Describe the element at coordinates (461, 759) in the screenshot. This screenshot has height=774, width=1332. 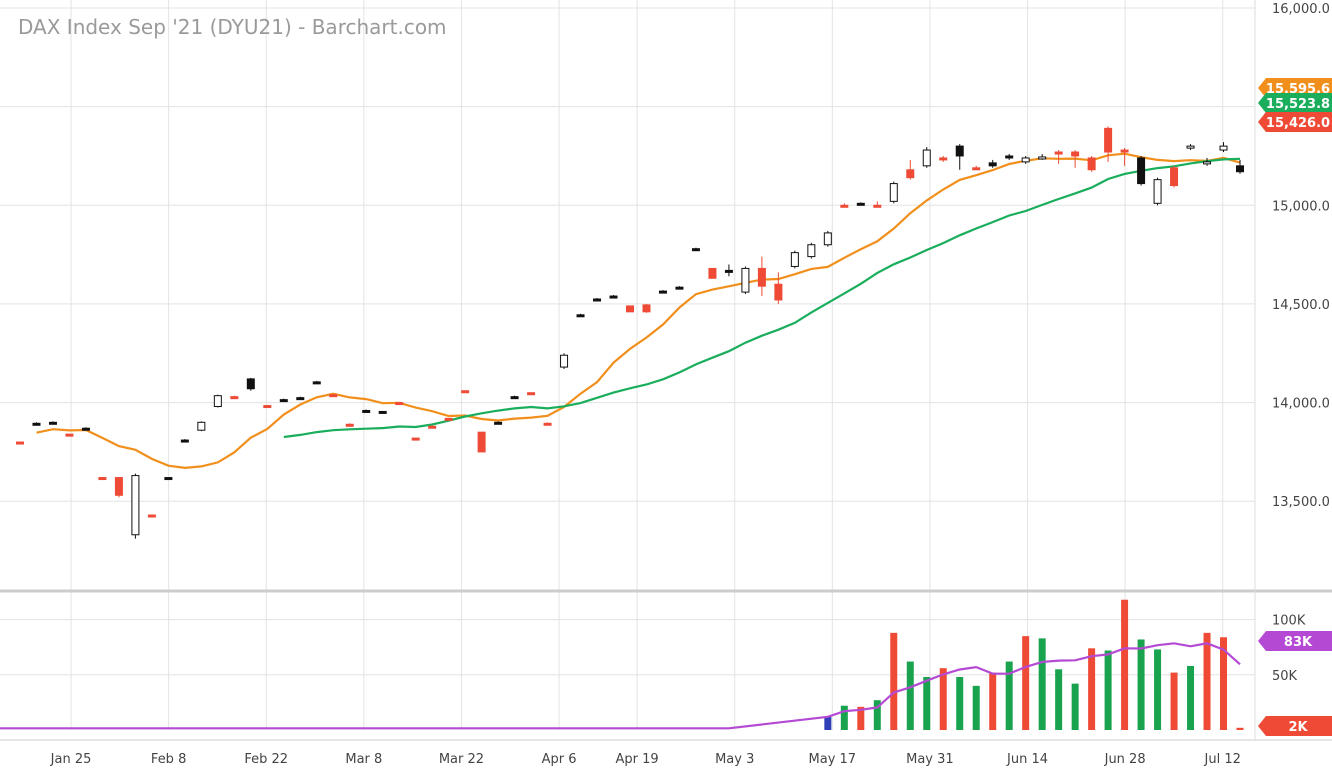
I see `date-tick-label: Mar 22` at that location.